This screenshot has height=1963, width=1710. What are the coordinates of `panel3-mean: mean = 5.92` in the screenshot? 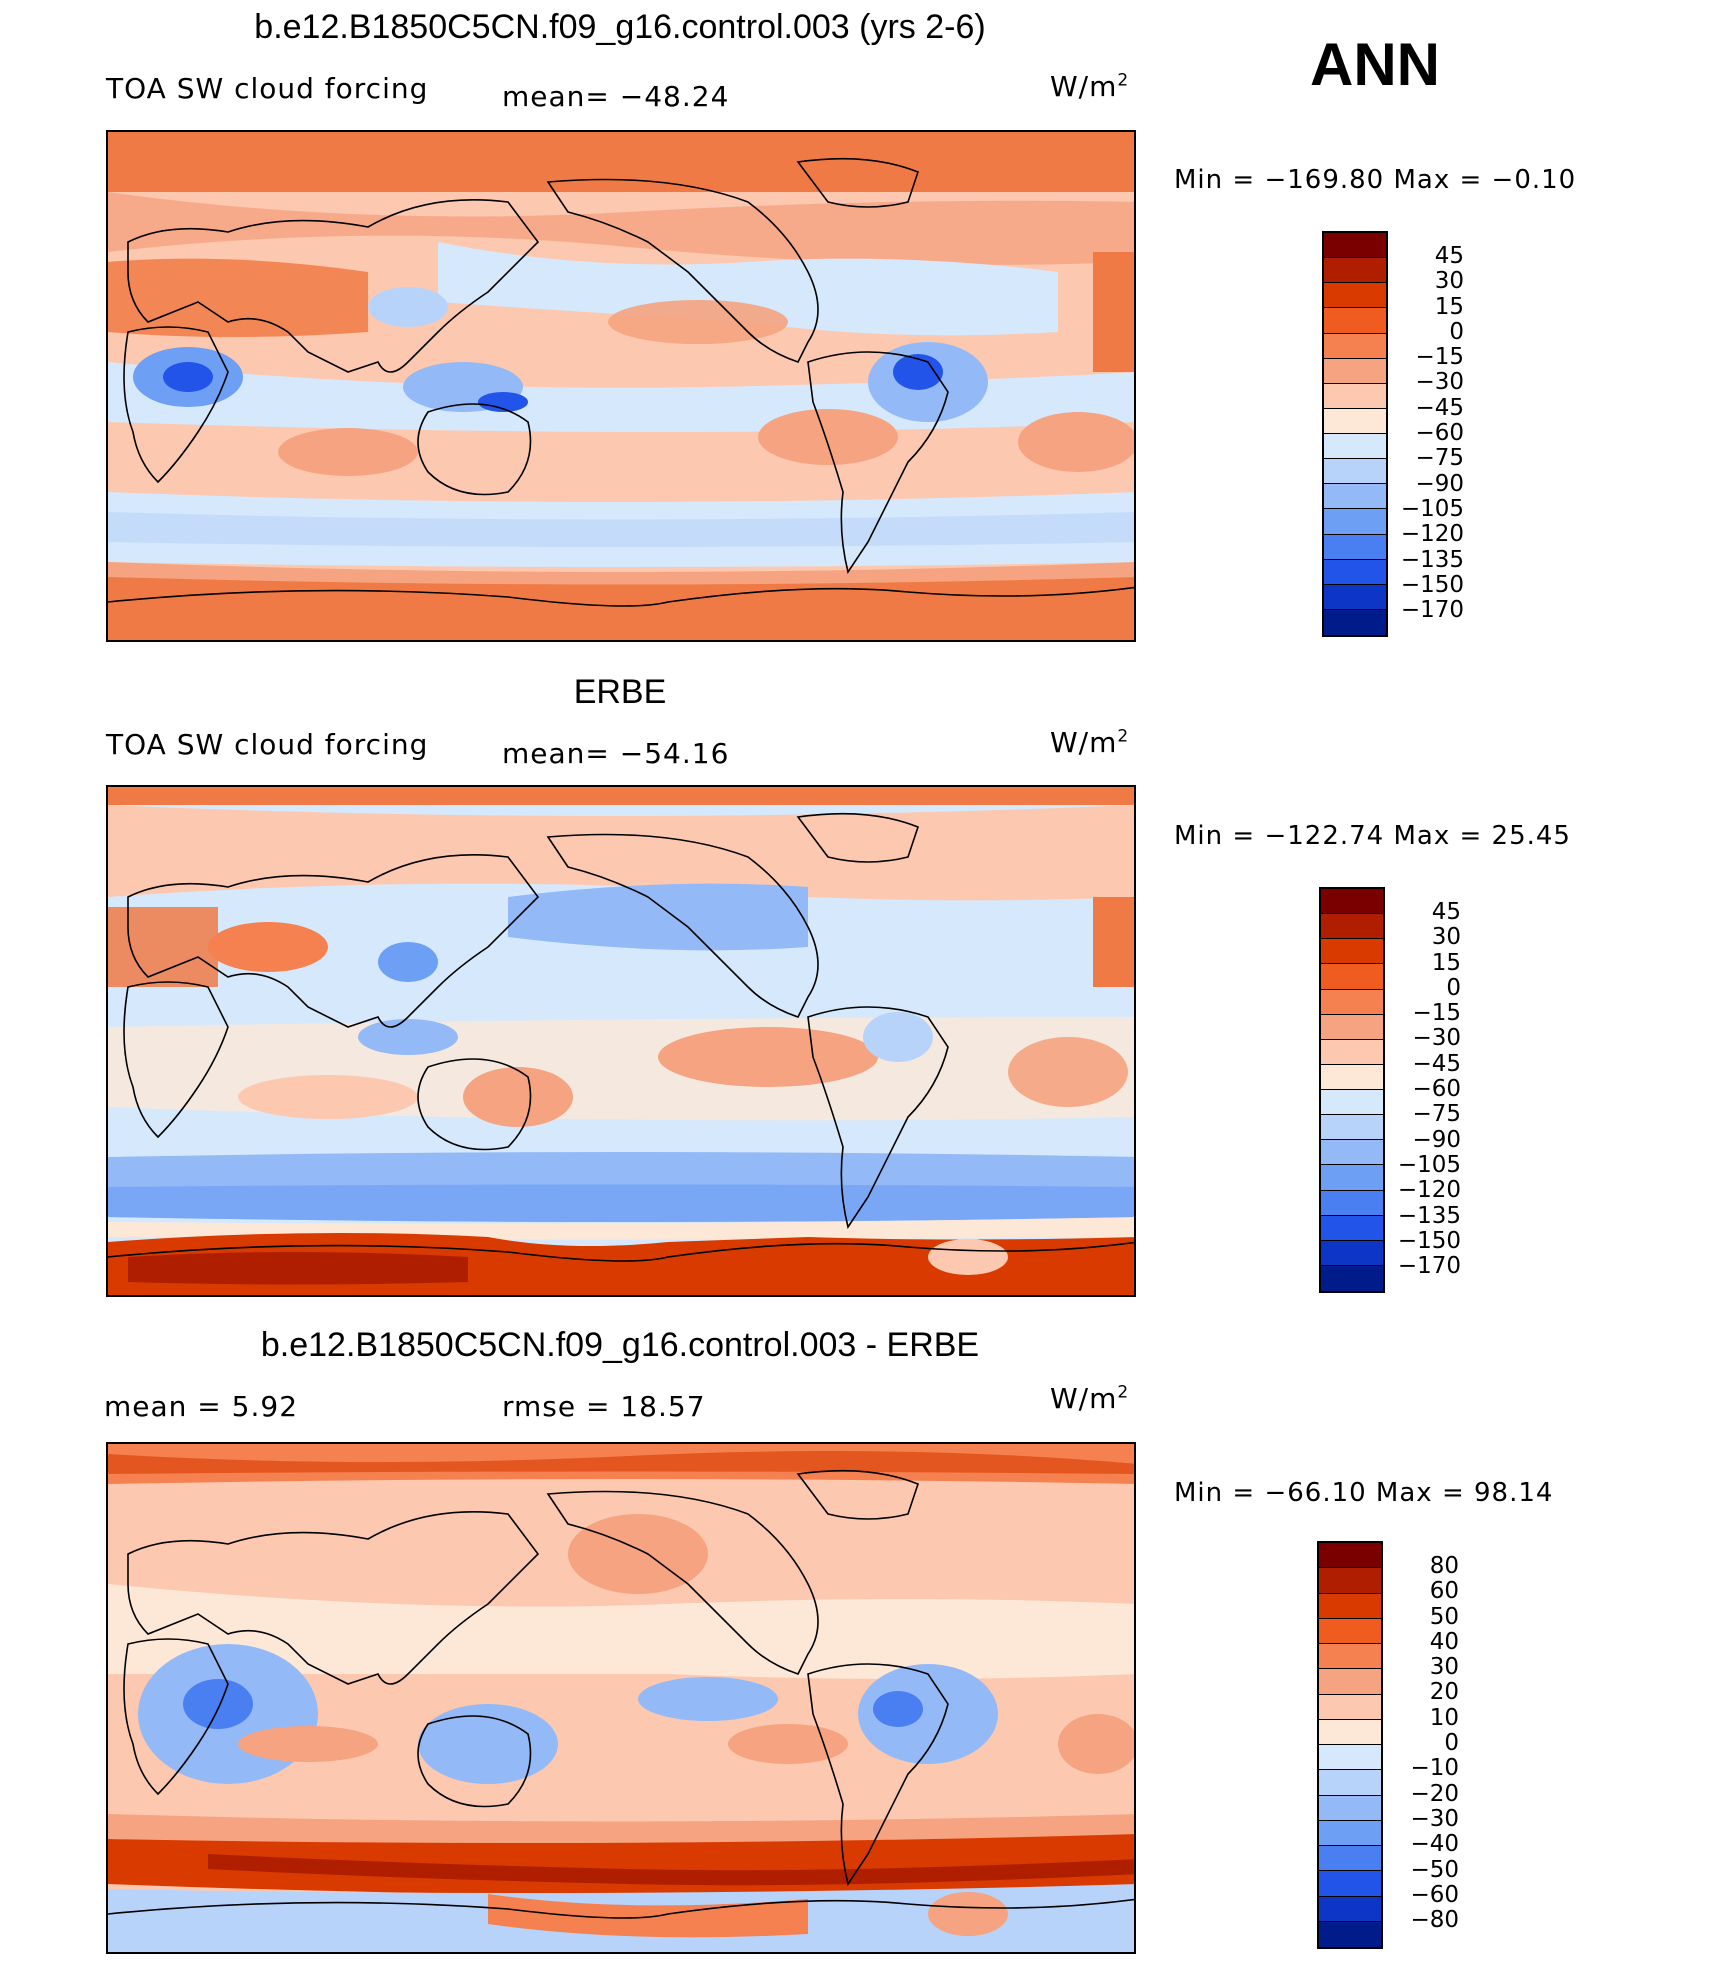 It's located at (201, 1406).